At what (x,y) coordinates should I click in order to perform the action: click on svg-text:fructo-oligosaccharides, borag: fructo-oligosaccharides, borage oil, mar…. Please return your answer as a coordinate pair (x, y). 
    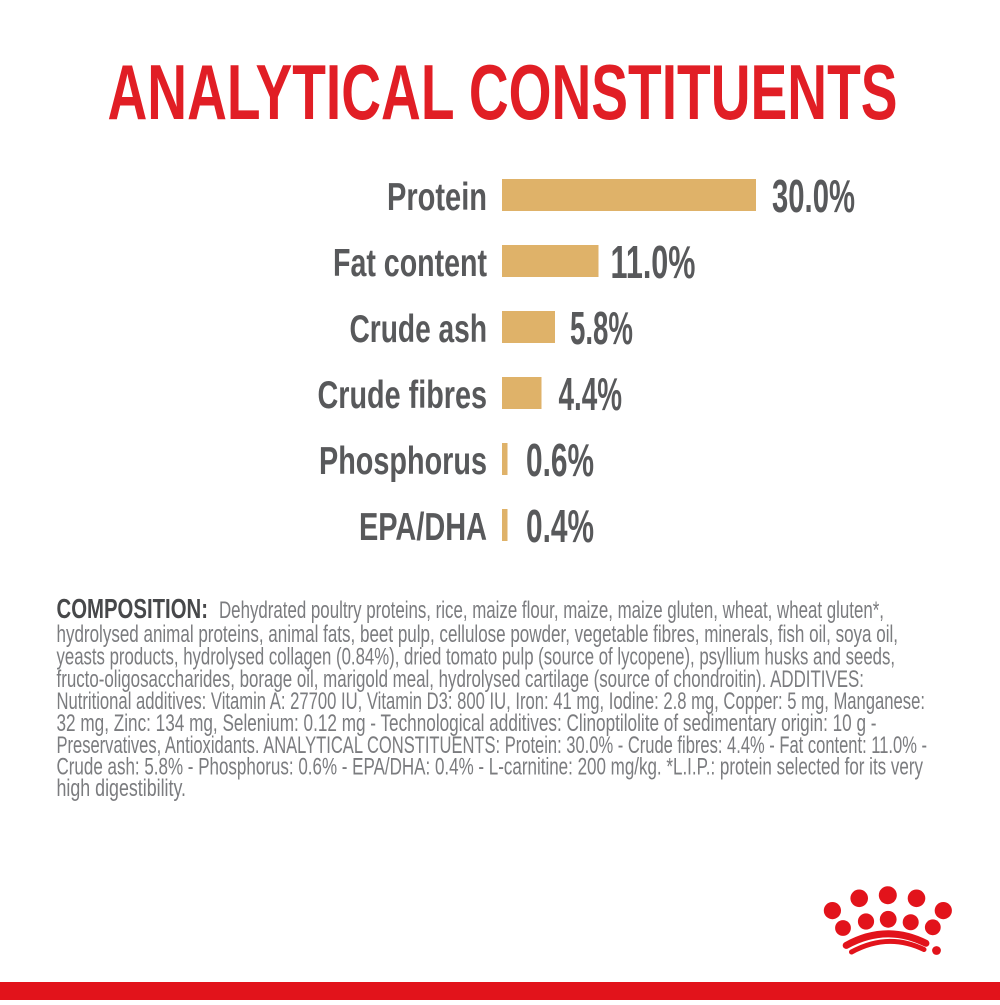
    Looking at the image, I should click on (461, 679).